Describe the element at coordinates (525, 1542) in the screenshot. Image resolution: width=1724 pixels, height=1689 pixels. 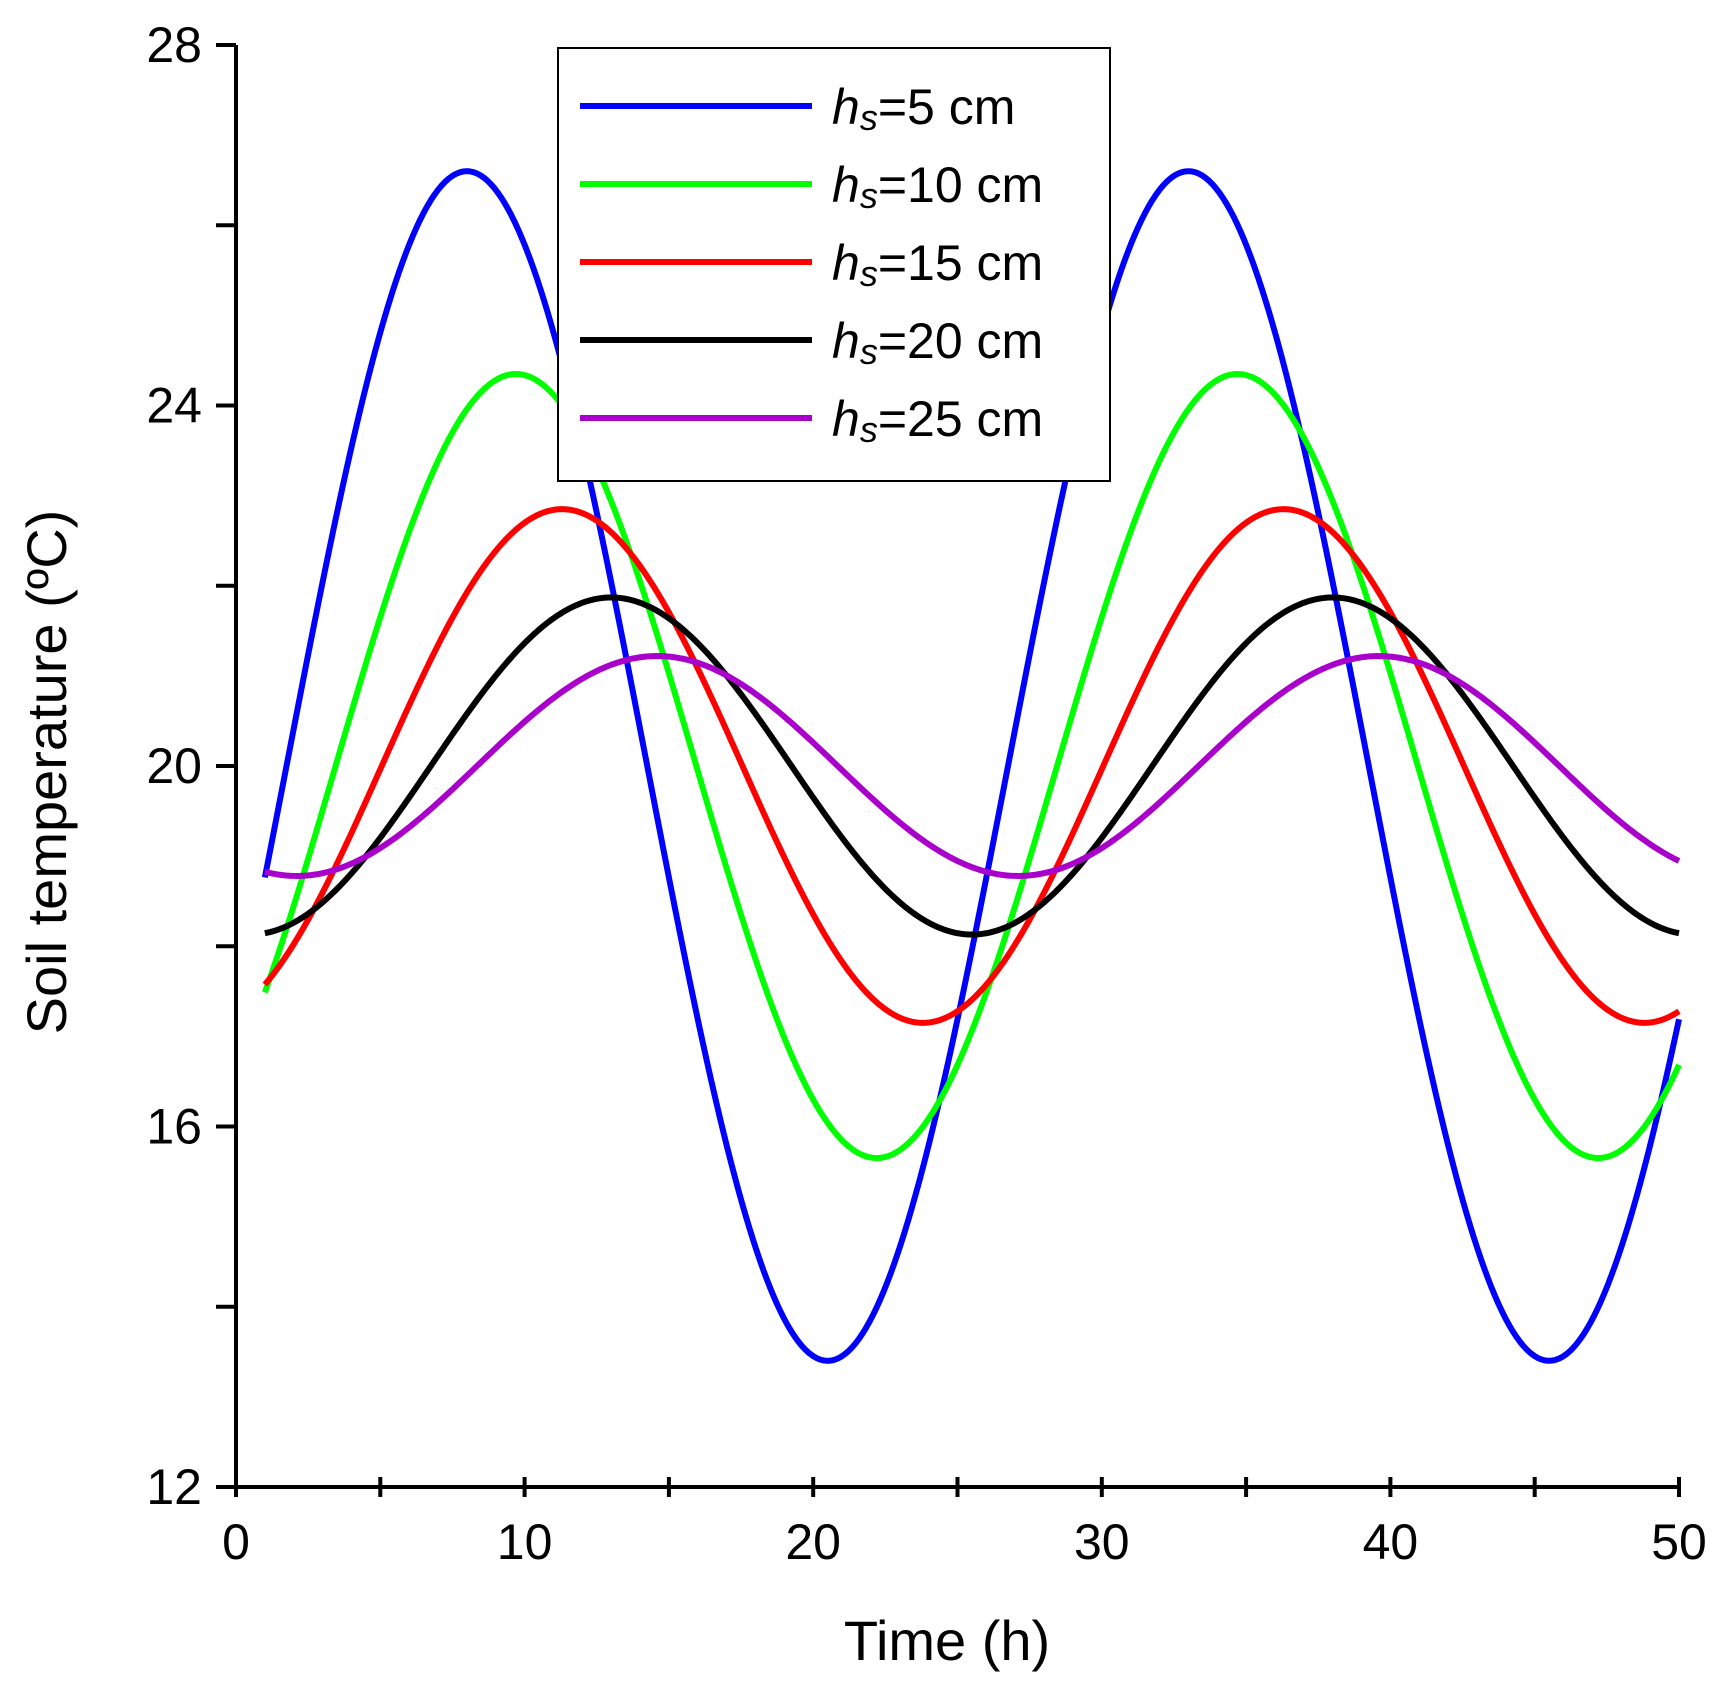
I see `x-tick-label: 10` at that location.